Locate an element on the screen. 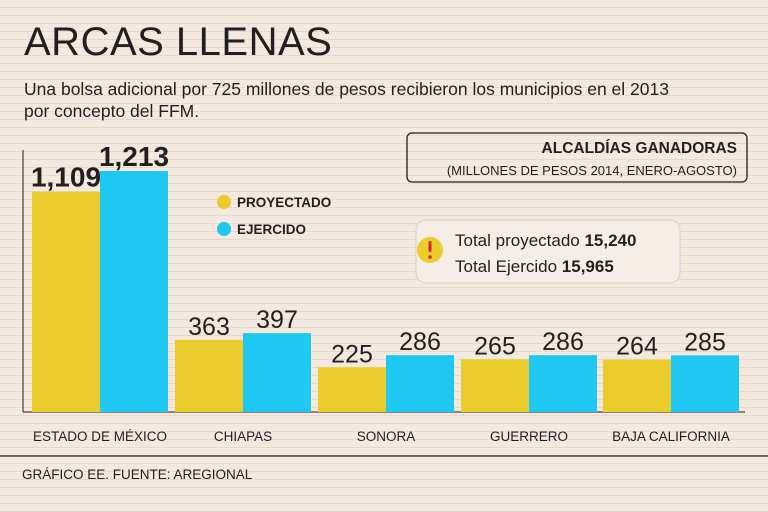 This screenshot has height=512, width=768. subtitle-line-2: por concepto del FFM. is located at coordinates (112, 111).